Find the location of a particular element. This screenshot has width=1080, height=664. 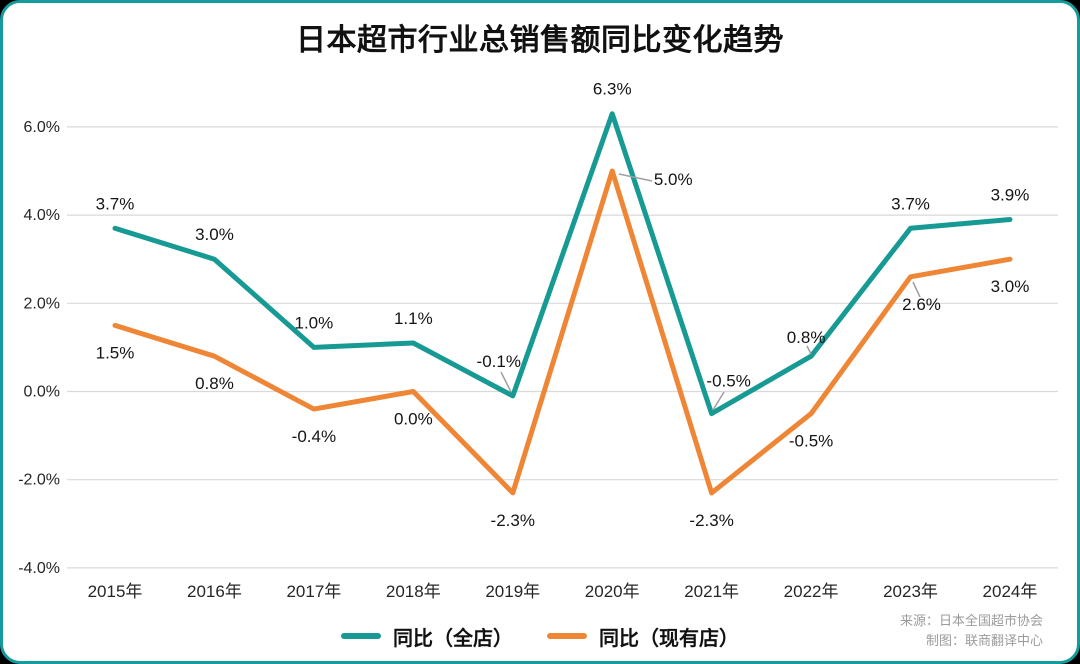

data-label-1: 0.0% is located at coordinates (413, 419).